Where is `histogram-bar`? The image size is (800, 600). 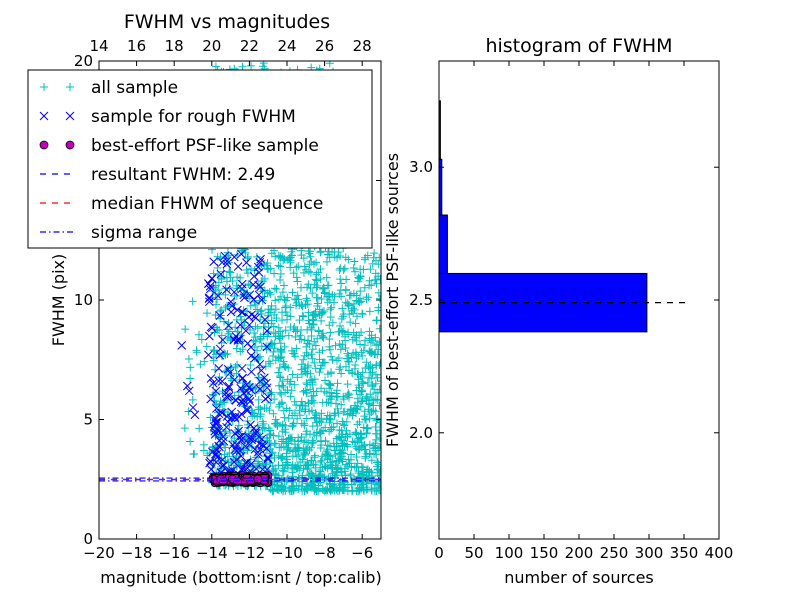
histogram-bar is located at coordinates (443, 244).